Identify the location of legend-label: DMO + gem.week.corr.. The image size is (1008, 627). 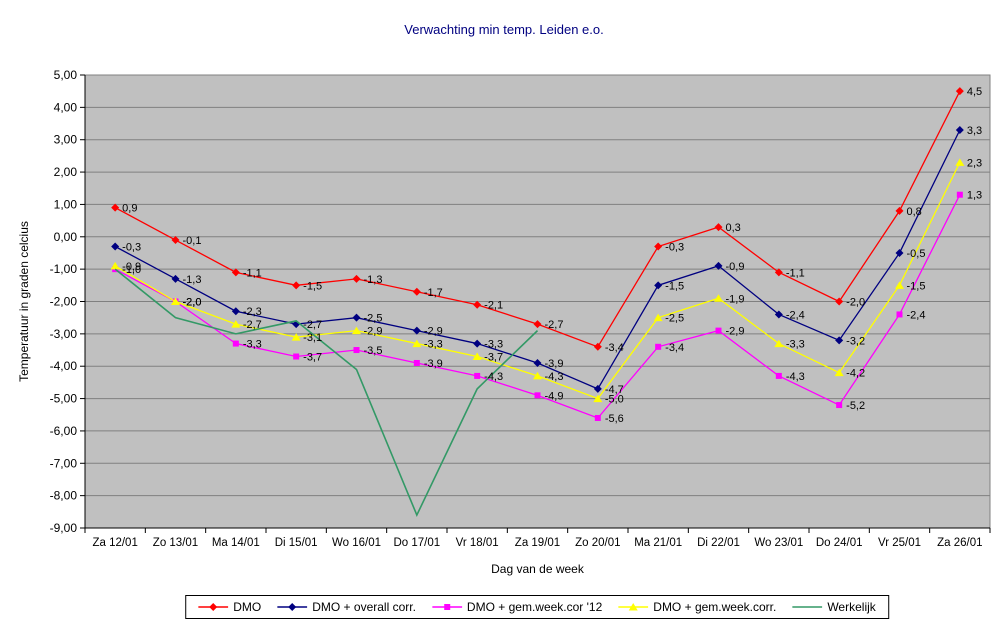
(715, 607).